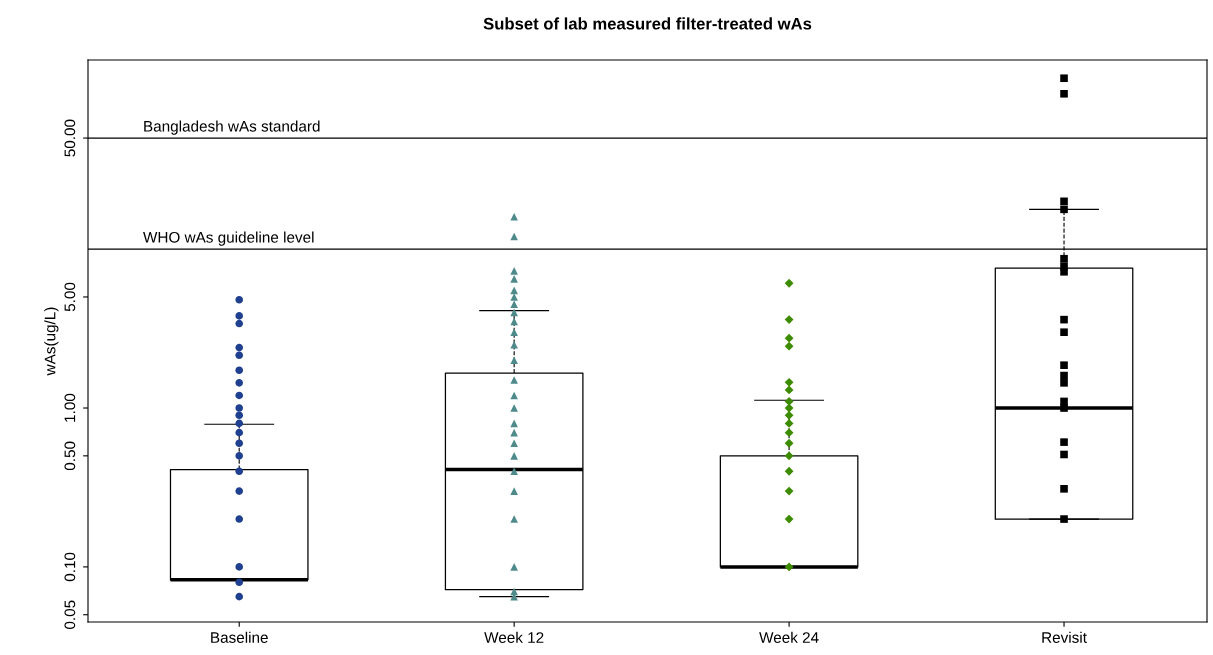 The width and height of the screenshot is (1213, 655). I want to click on x-tick-label: Week 12, so click(514, 637).